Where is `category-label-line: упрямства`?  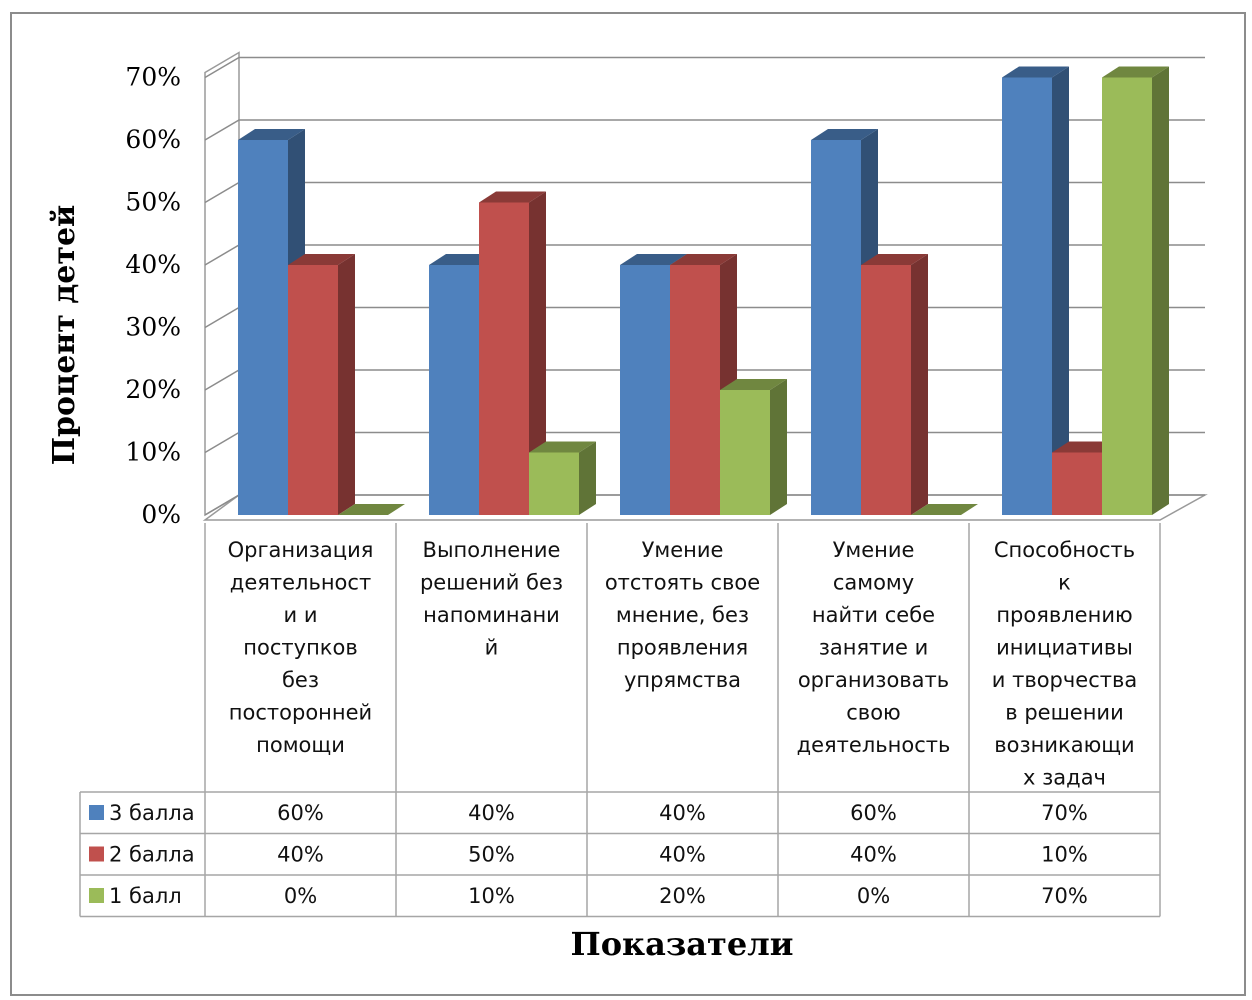 category-label-line: упрямства is located at coordinates (682, 680).